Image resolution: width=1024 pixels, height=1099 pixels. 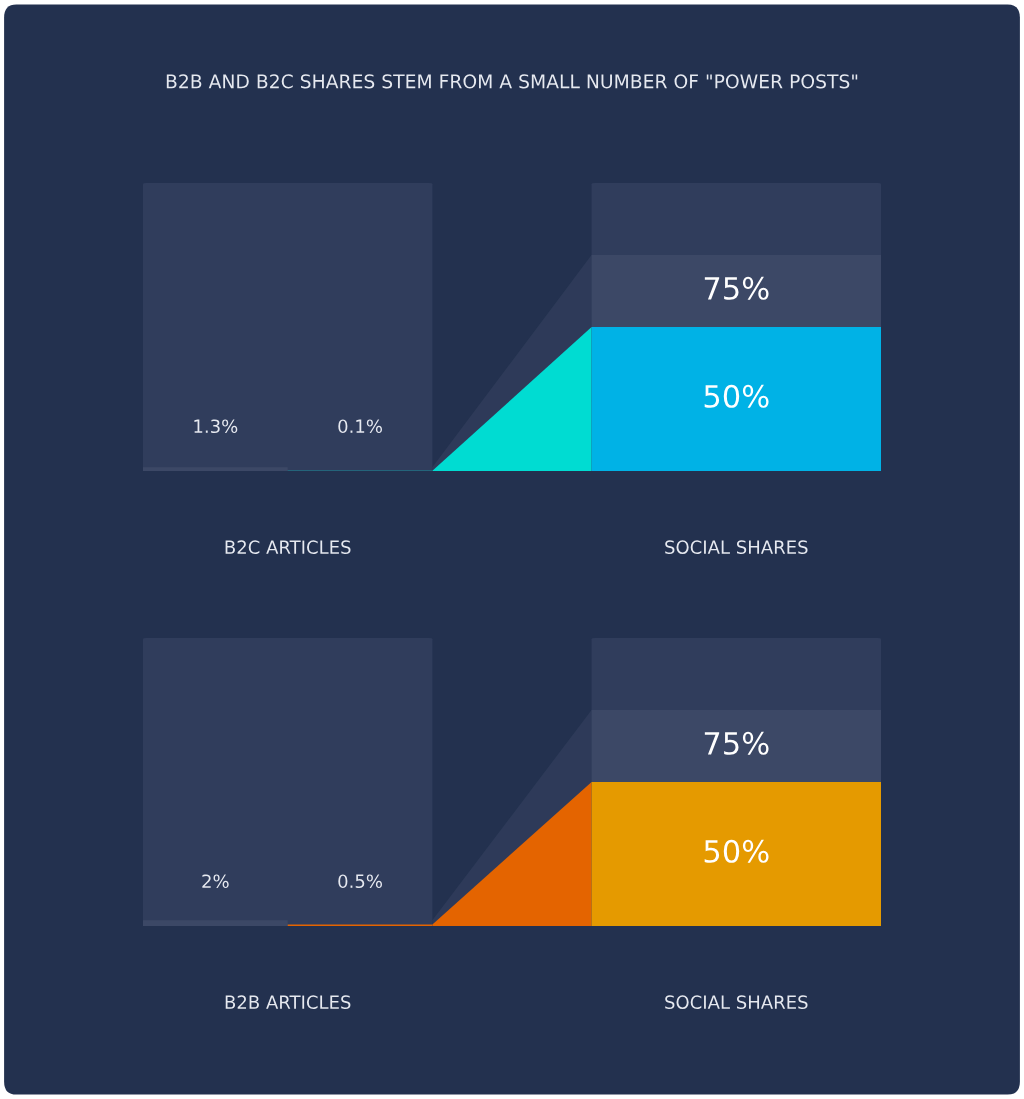 I want to click on data-label: 0.5%, so click(x=360, y=881).